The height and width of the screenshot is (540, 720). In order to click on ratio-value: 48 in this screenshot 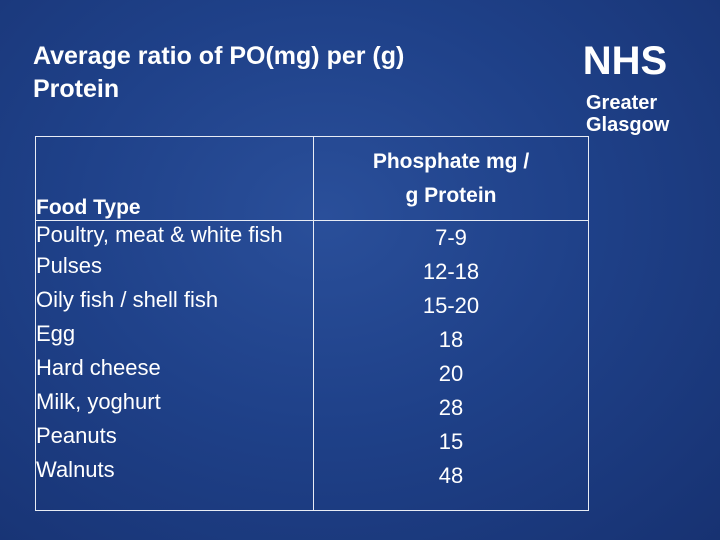, I will do `click(451, 475)`.